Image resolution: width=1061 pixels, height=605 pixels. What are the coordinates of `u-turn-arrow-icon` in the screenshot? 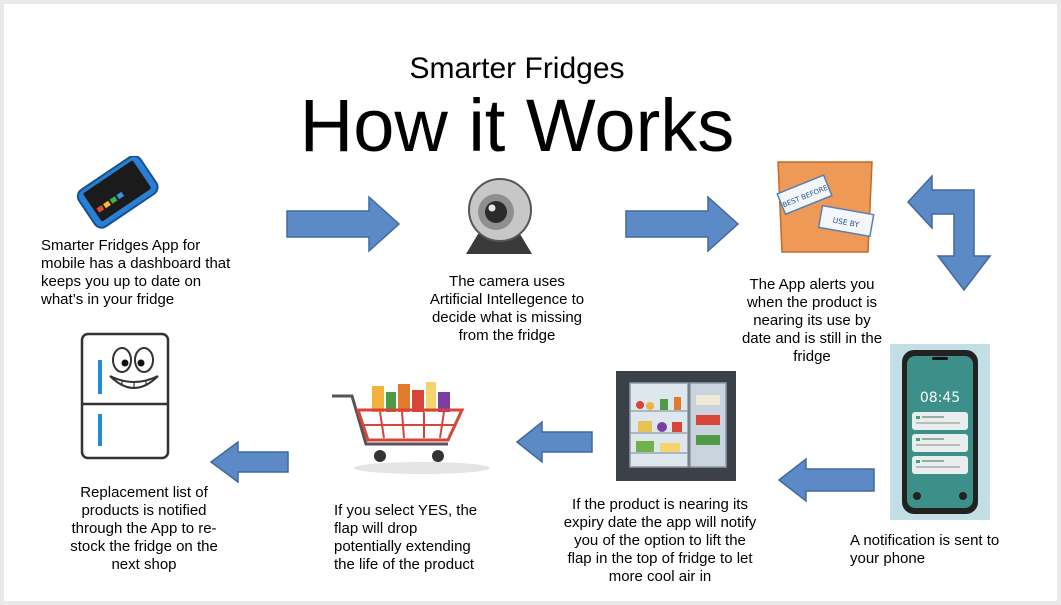 It's located at (949, 233).